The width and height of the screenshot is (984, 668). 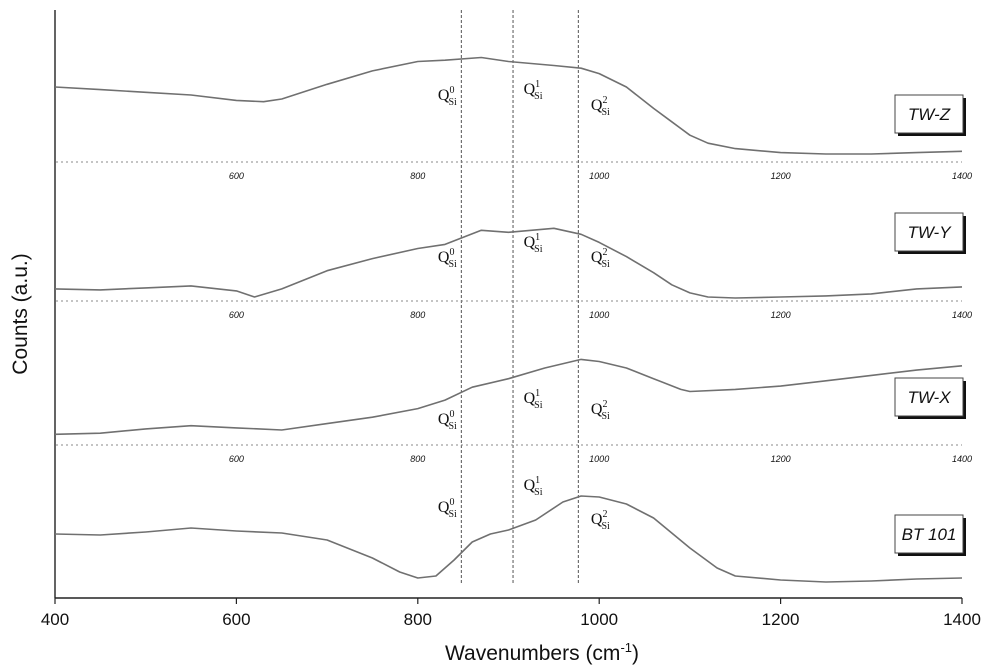 I want to click on x-tick-label: 800, so click(x=418, y=619).